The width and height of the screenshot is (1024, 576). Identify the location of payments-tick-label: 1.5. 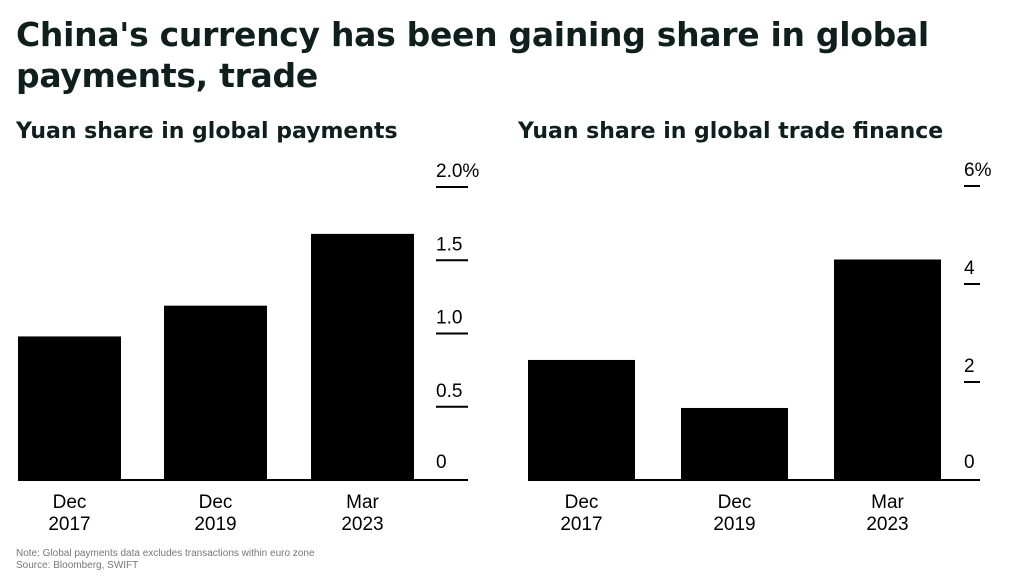
(449, 244).